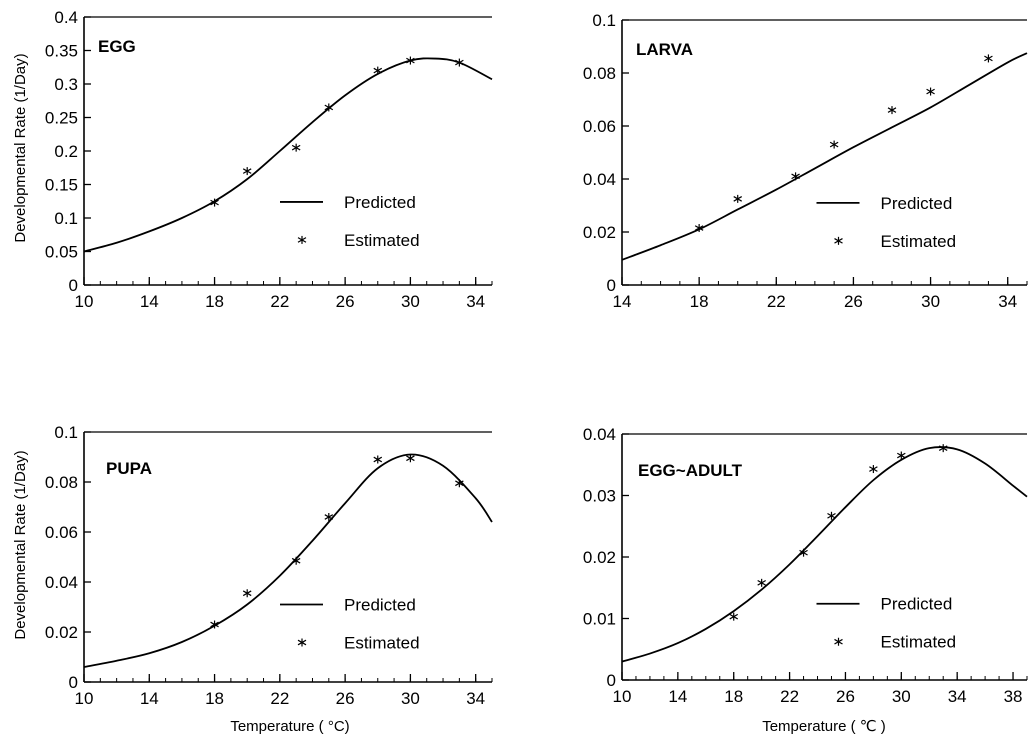 The width and height of the screenshot is (1029, 737). What do you see at coordinates (599, 126) in the screenshot?
I see `y-tick-label: 0.06` at bounding box center [599, 126].